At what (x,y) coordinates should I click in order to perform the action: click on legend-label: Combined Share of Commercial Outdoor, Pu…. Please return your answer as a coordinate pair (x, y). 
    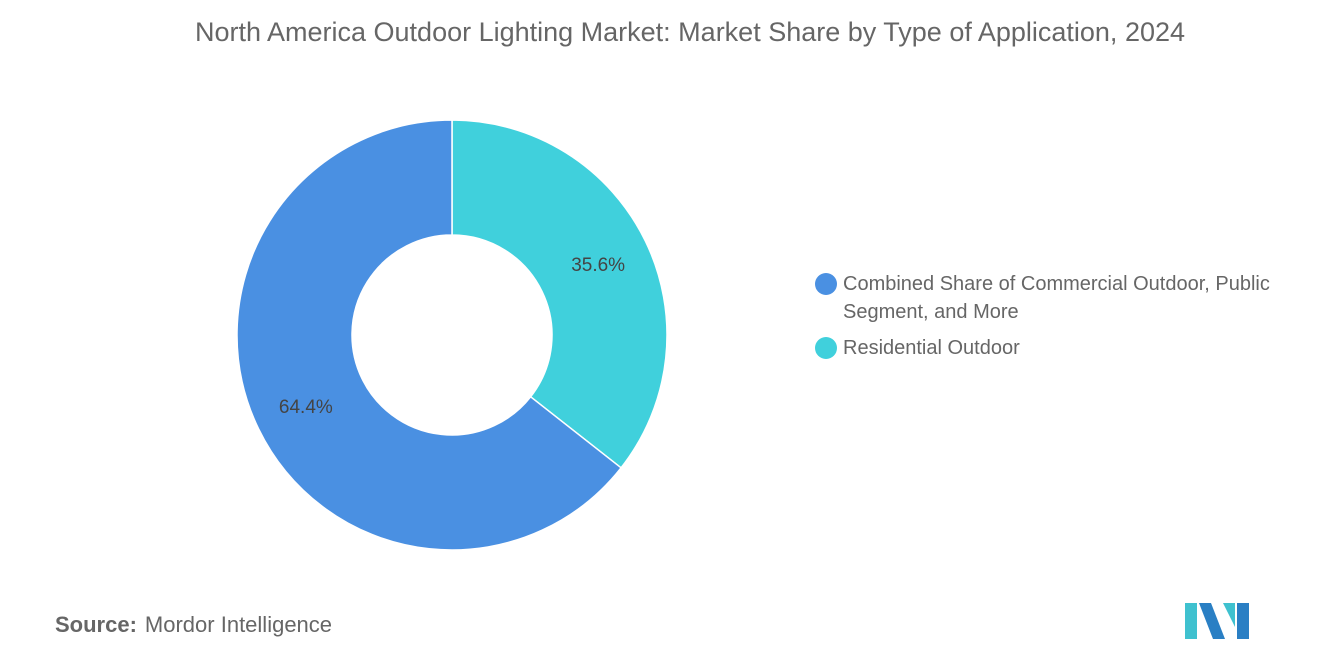
    Looking at the image, I should click on (1056, 298).